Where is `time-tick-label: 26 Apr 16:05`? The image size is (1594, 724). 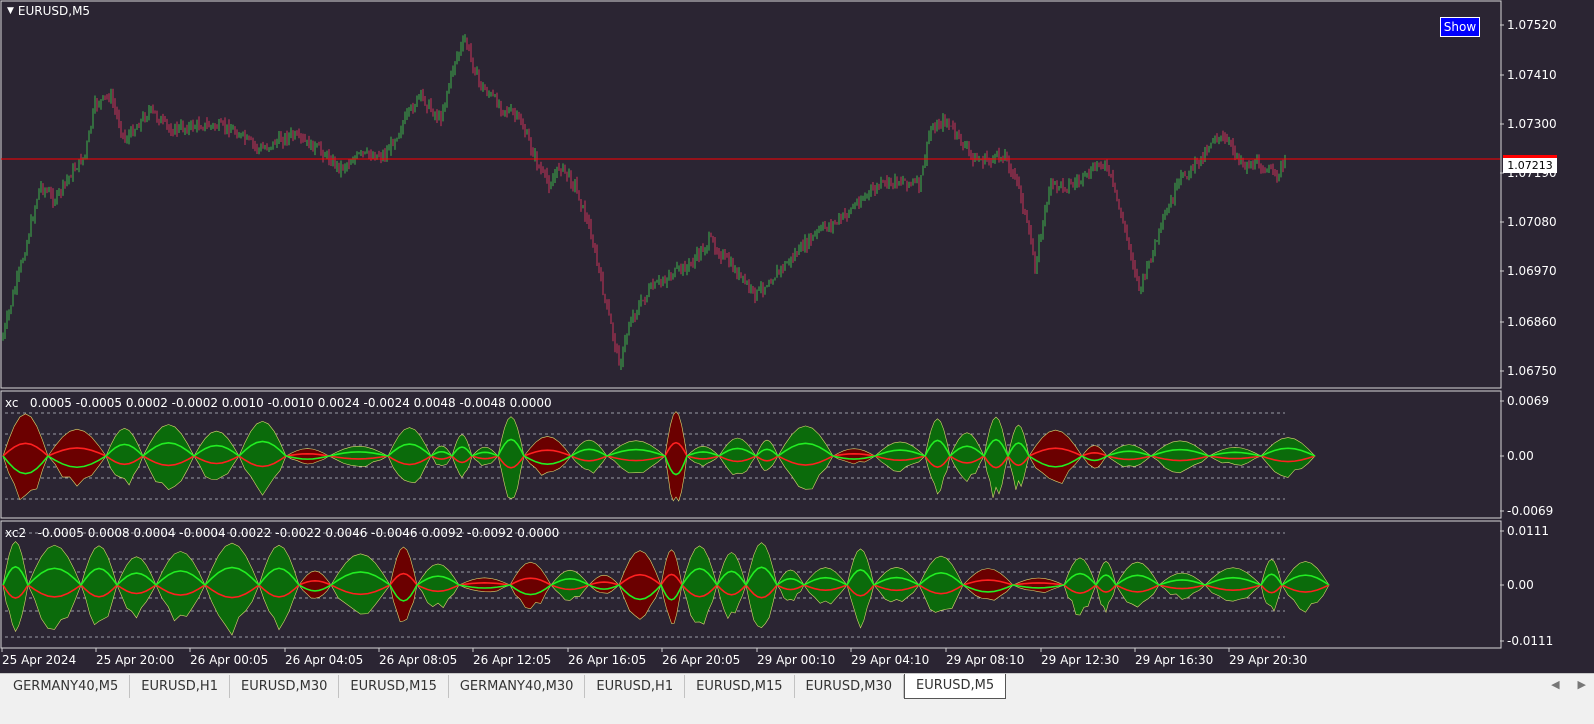
time-tick-label: 26 Apr 16:05 is located at coordinates (607, 660).